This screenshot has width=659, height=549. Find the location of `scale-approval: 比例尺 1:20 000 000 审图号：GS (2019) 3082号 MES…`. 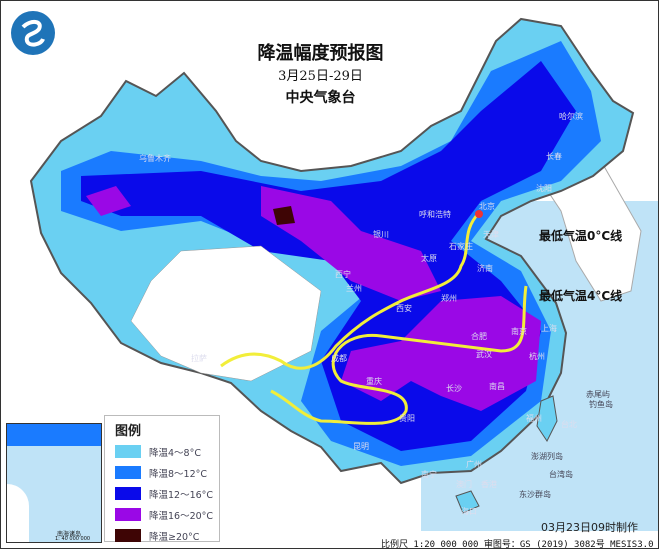

scale-approval: 比例尺 1:20 000 000 审图号：GS (2019) 3082号 MES… is located at coordinates (517, 544).